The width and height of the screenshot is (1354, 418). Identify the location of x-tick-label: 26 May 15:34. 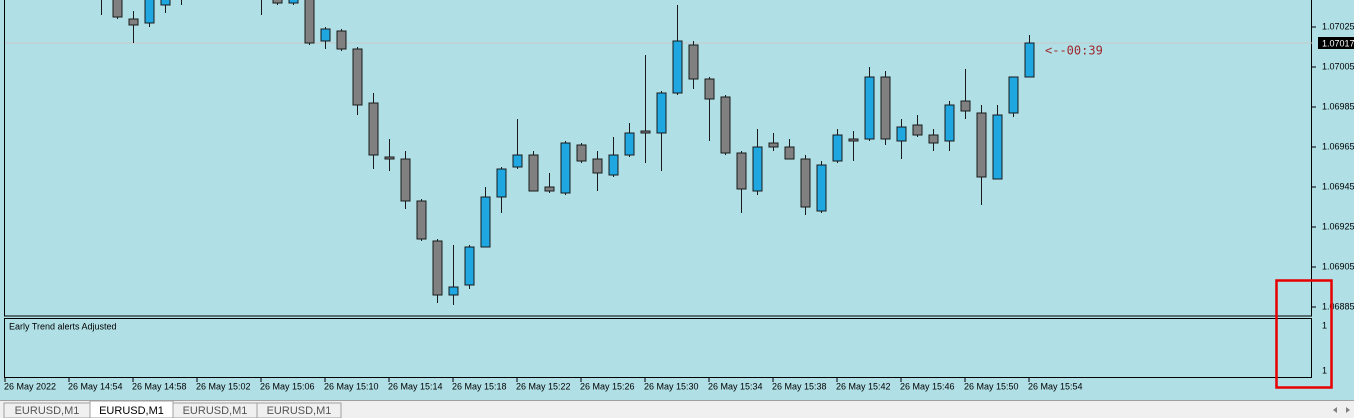
(735, 386).